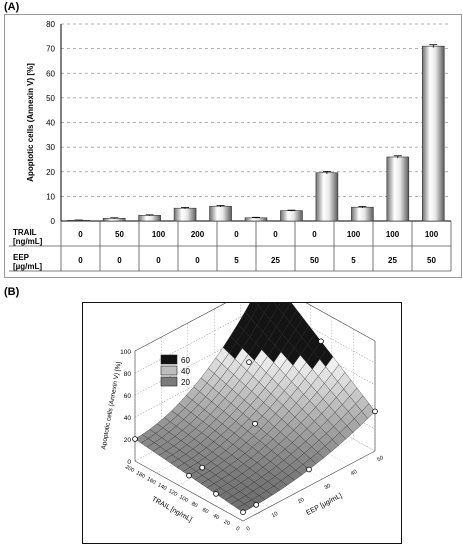 This screenshot has height=550, width=463. What do you see at coordinates (185, 382) in the screenshot?
I see `legend-label: 20` at bounding box center [185, 382].